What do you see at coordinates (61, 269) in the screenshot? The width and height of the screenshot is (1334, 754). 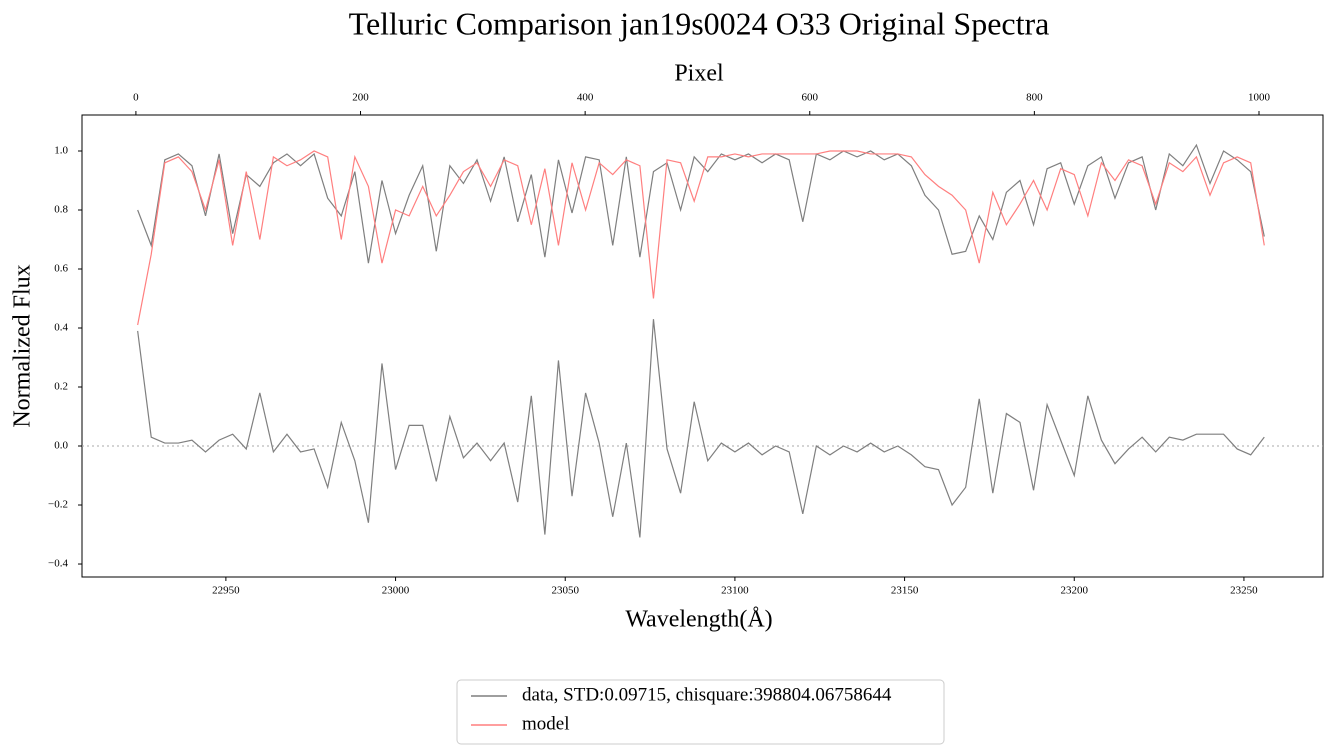 I see `y-tick-label: 0.6` at bounding box center [61, 269].